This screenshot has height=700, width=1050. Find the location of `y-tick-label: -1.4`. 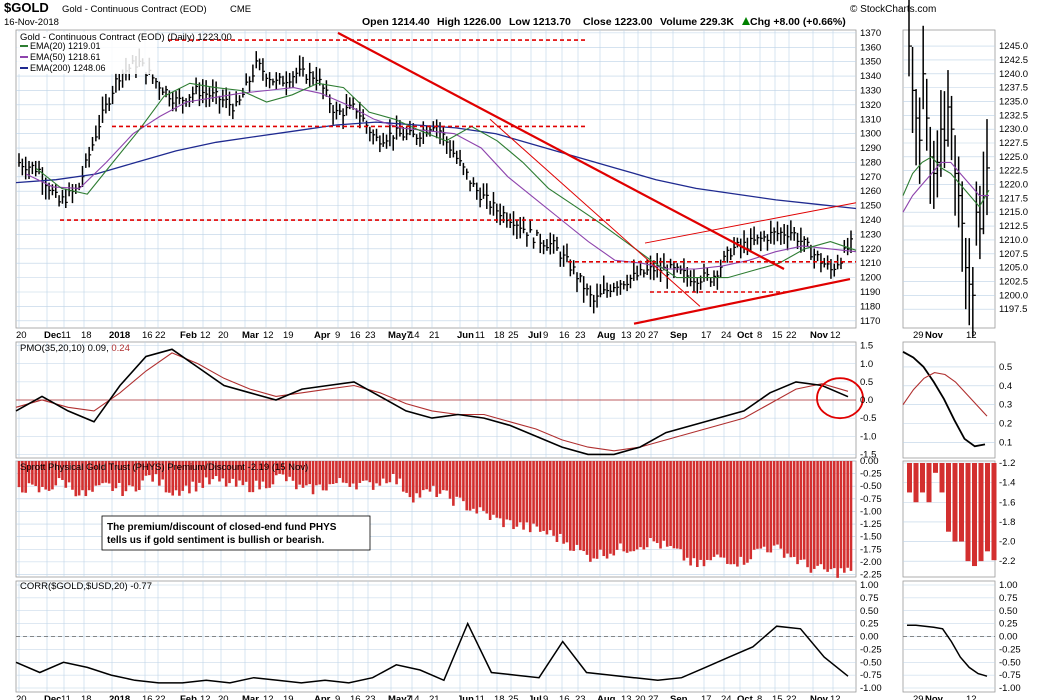

y-tick-label: -1.4 is located at coordinates (1007, 483).